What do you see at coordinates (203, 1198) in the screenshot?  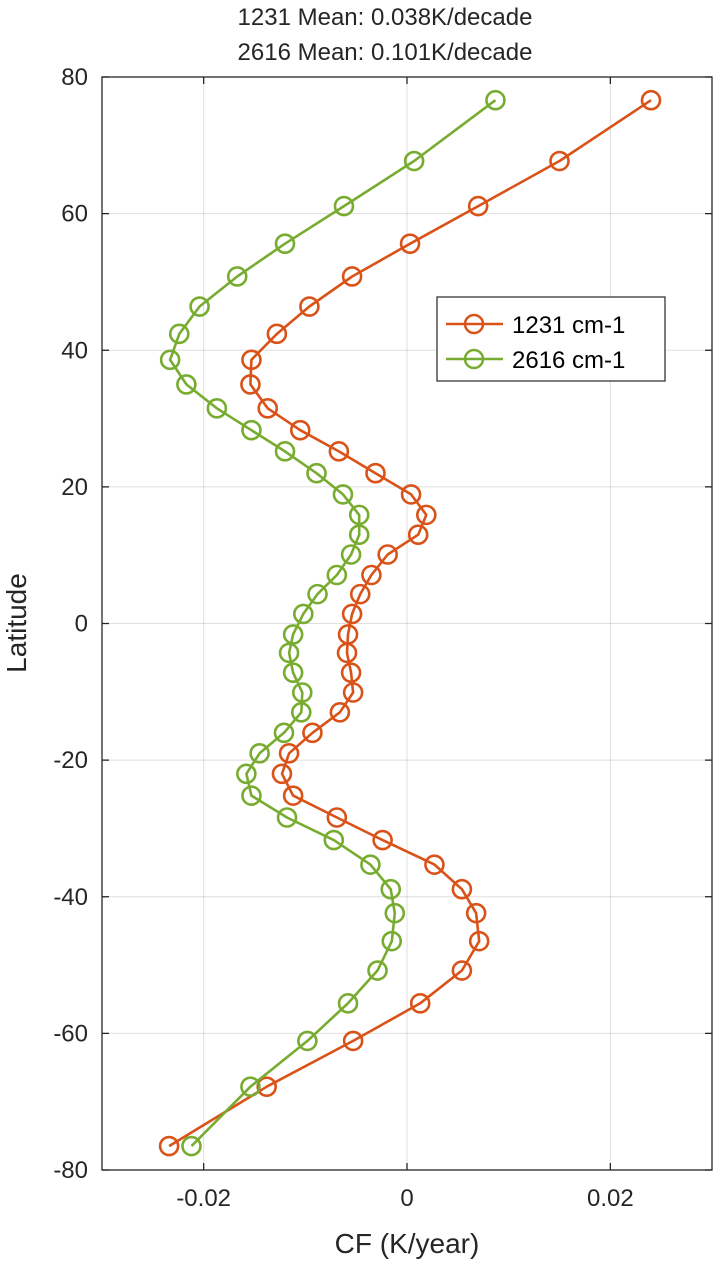 I see `x-tick-label: -0.02` at bounding box center [203, 1198].